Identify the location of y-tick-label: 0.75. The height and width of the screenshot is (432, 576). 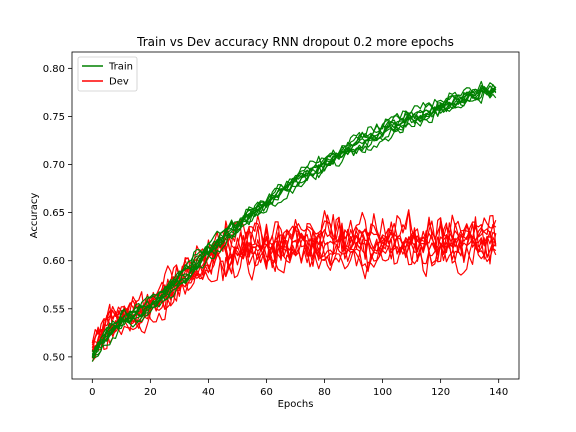
(54, 117).